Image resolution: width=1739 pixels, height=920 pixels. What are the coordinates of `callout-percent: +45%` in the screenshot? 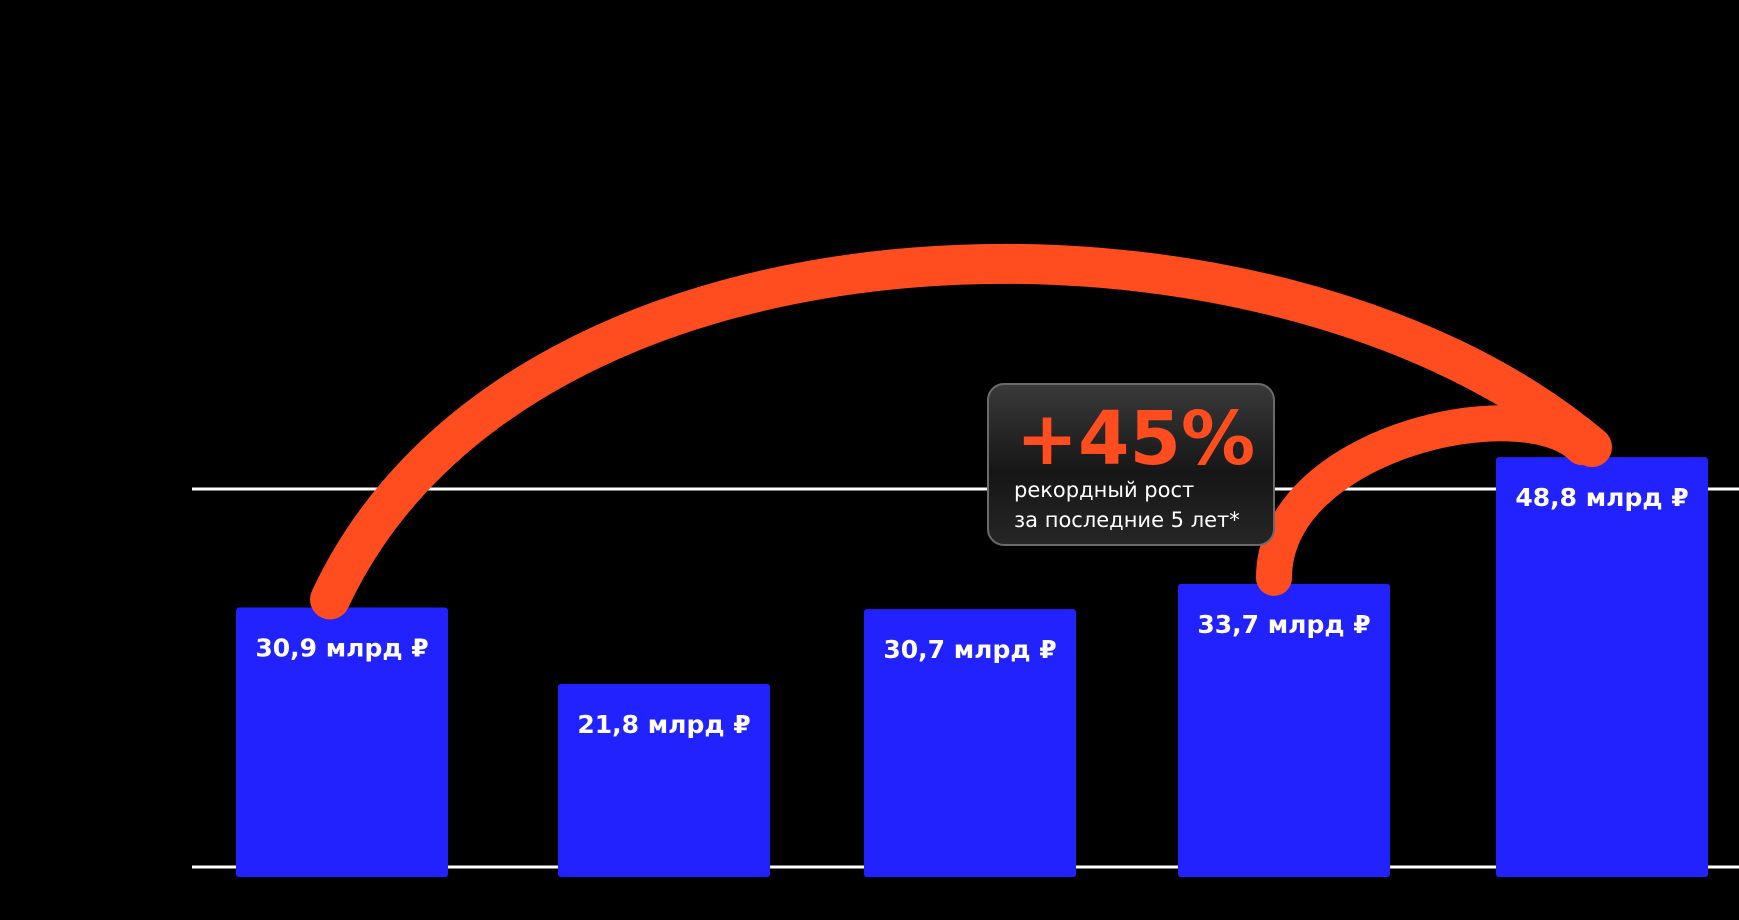 It's located at (1135, 439).